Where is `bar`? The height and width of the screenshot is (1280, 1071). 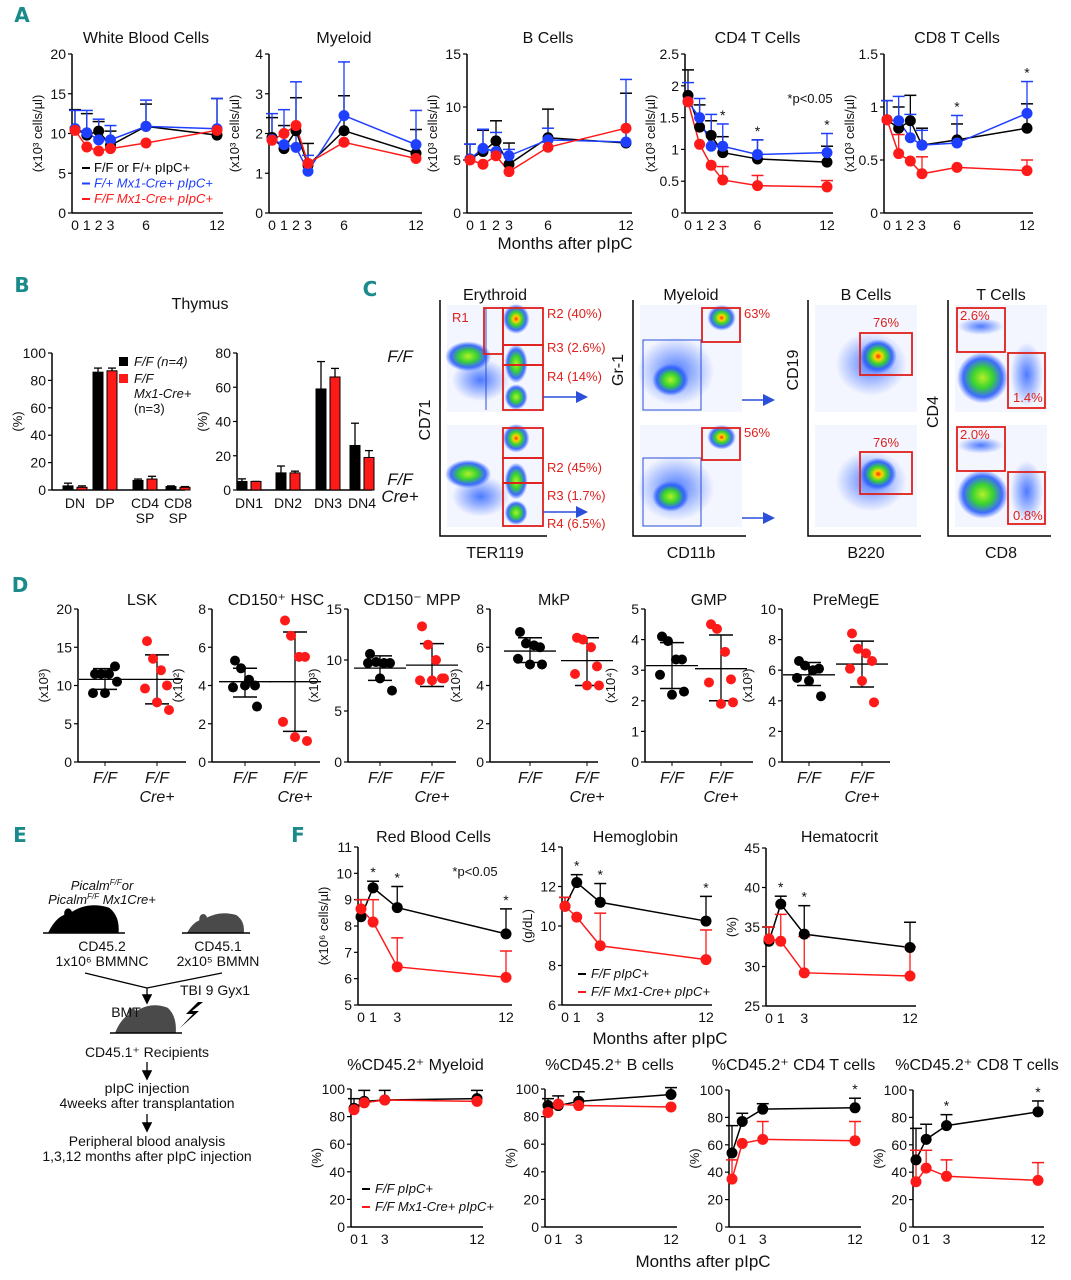 bar is located at coordinates (138, 485).